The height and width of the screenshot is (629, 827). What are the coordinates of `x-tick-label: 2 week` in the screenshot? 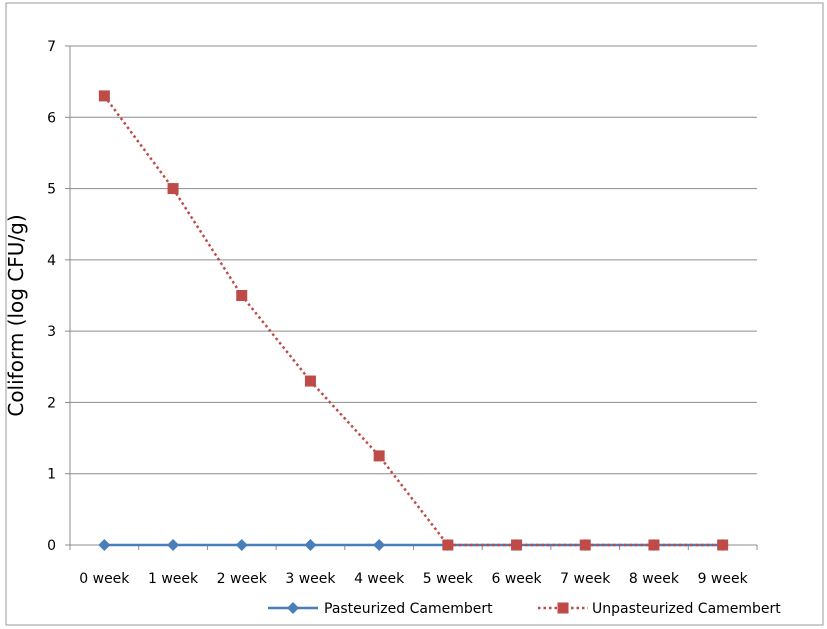 It's located at (242, 579).